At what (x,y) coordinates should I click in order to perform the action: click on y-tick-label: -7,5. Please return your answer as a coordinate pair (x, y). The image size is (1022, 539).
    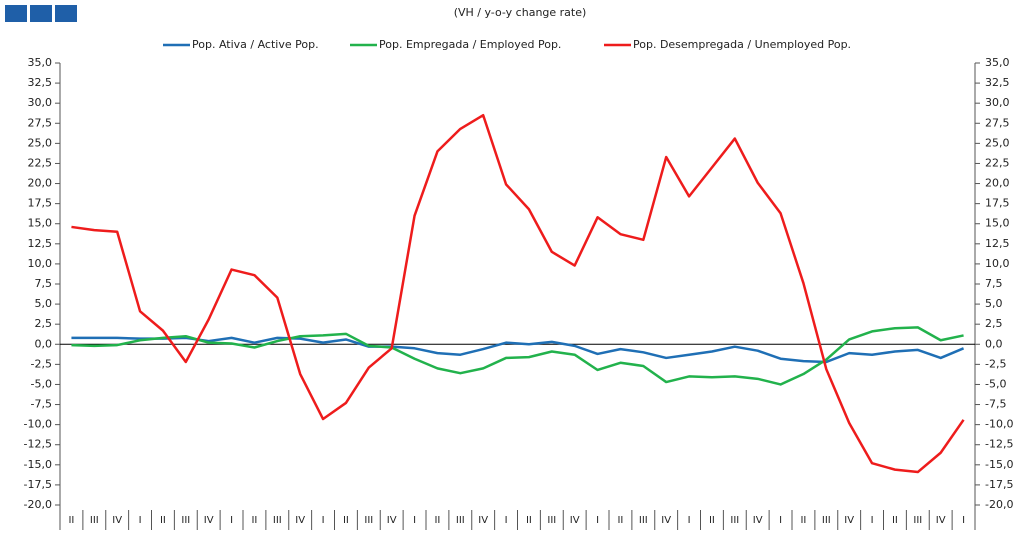
    Looking at the image, I should click on (41, 404).